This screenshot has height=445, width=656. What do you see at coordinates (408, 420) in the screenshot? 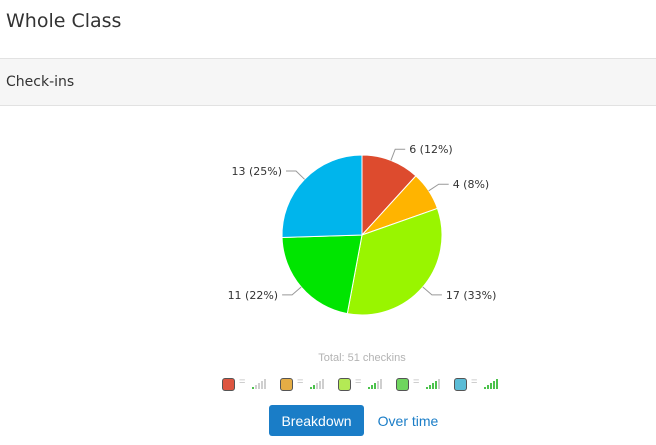
I see `over-time-button: Over time` at bounding box center [408, 420].